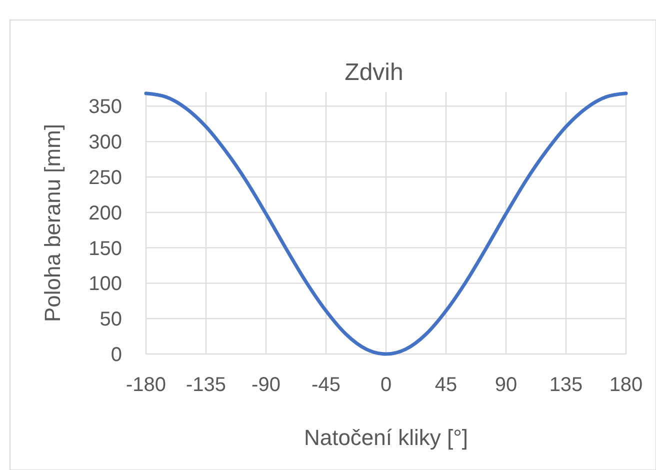 Image resolution: width=656 pixels, height=470 pixels. Describe the element at coordinates (111, 319) in the screenshot. I see `y-tick-label: 50` at that location.